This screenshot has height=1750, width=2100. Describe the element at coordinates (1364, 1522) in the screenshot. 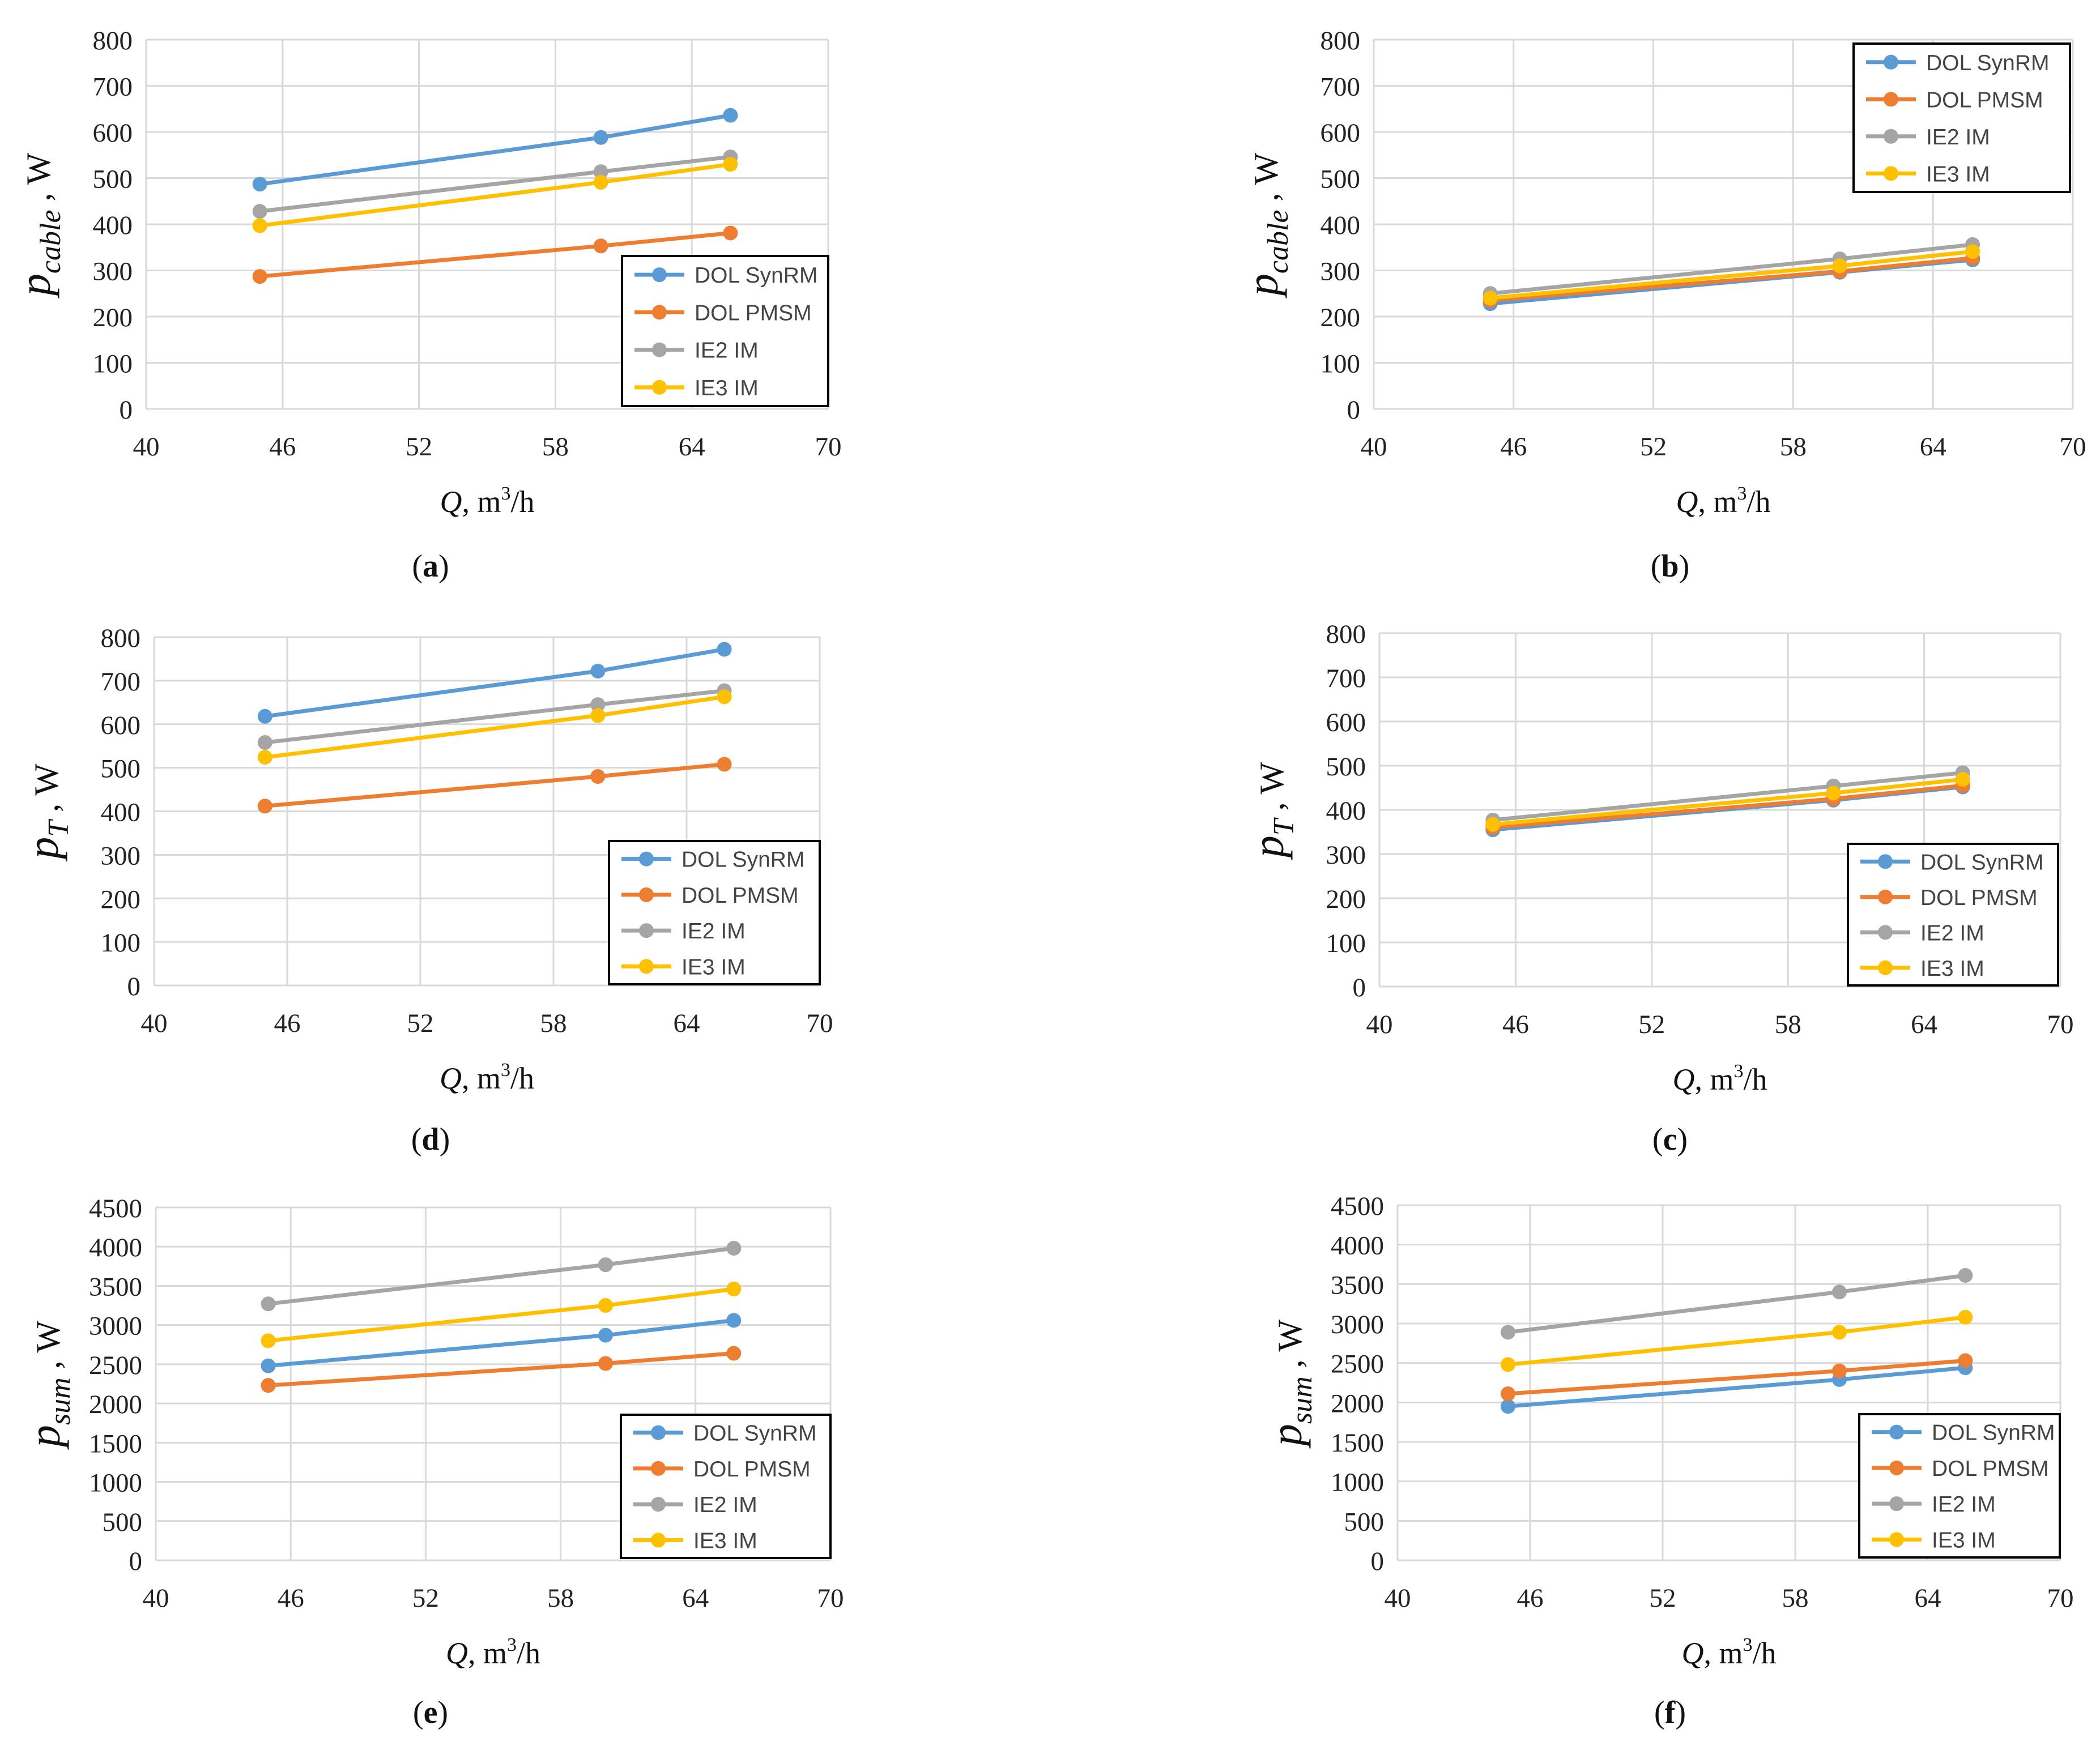

I see `y-tick-label: 500` at that location.